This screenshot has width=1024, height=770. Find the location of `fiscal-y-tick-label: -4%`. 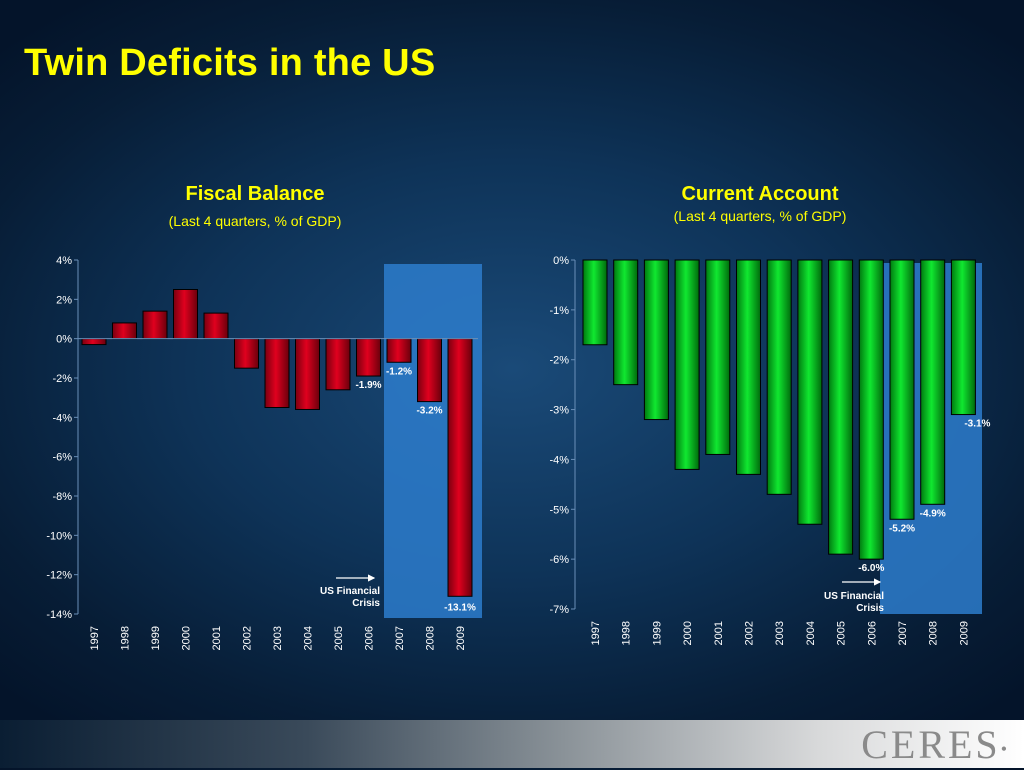

fiscal-y-tick-label: -4% is located at coordinates (62, 418).